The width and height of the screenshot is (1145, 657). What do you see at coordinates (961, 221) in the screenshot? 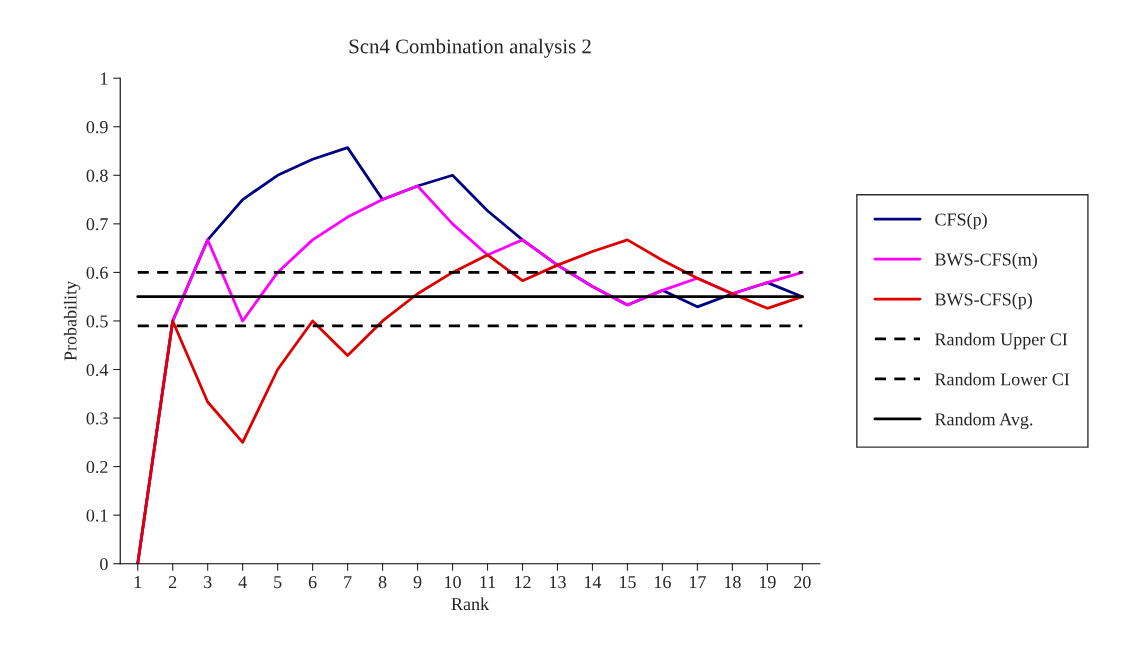
I see `legend-label: CFS(p)` at bounding box center [961, 221].